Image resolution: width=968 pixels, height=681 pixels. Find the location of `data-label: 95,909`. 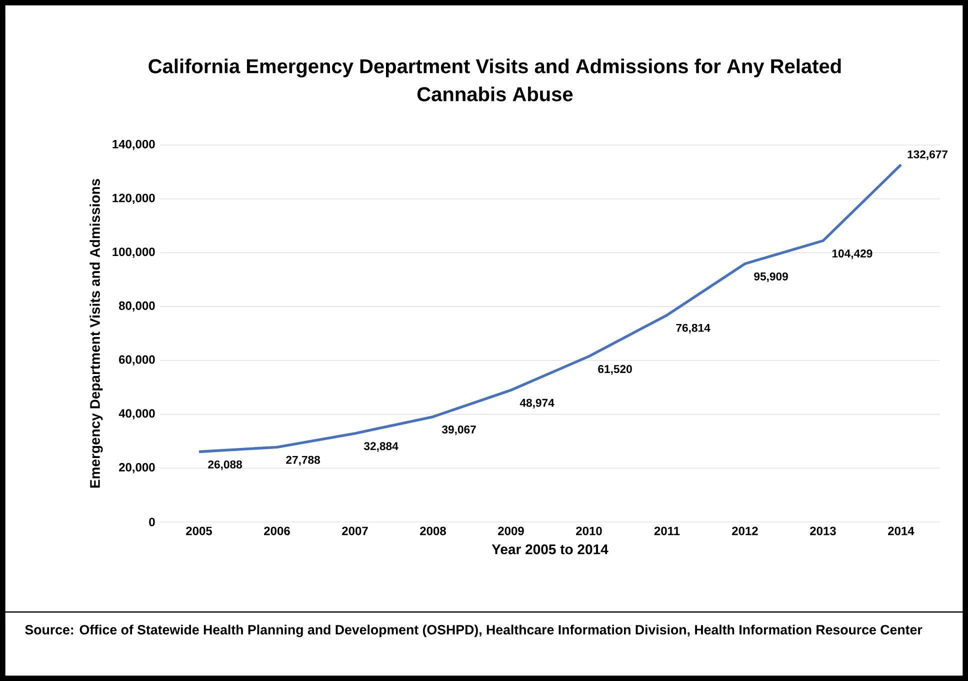

data-label: 95,909 is located at coordinates (771, 277).